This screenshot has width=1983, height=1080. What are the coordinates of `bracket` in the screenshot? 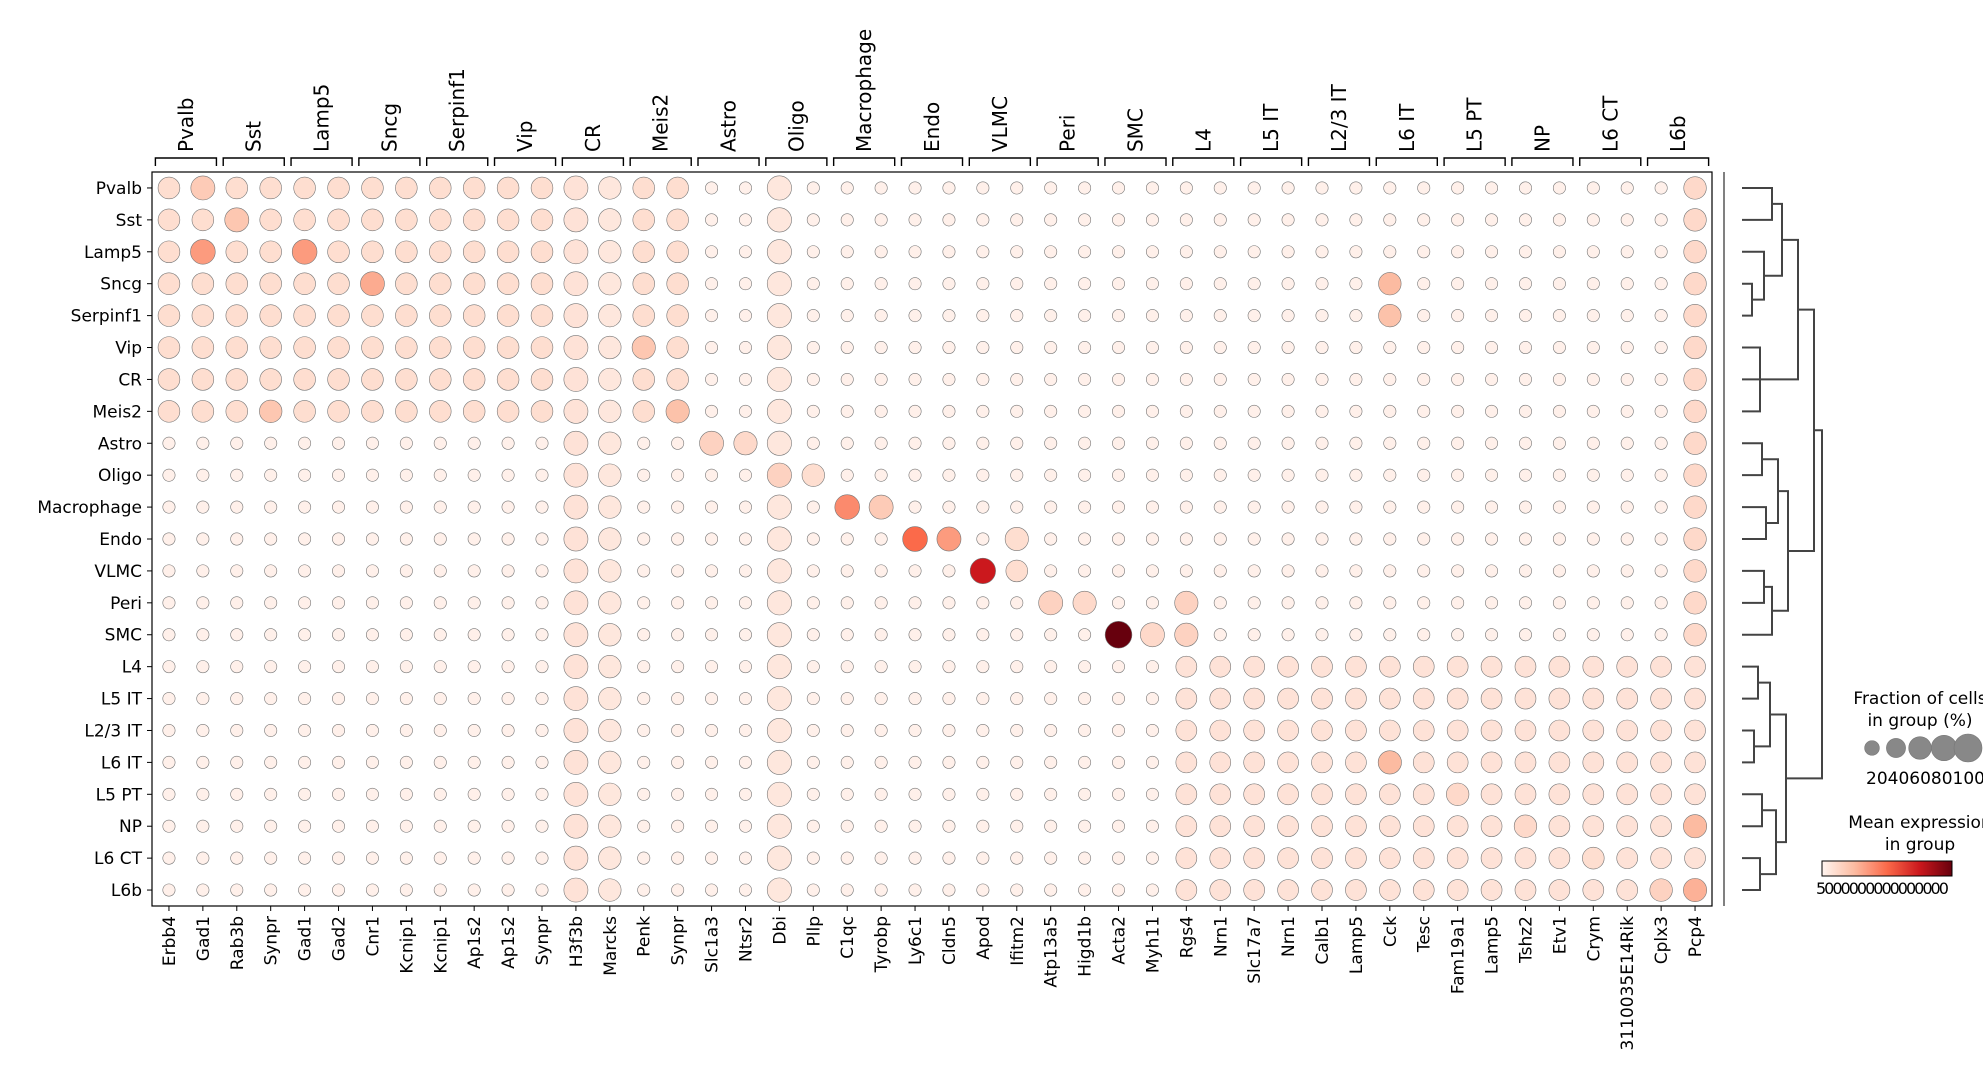 It's located at (1610, 161).